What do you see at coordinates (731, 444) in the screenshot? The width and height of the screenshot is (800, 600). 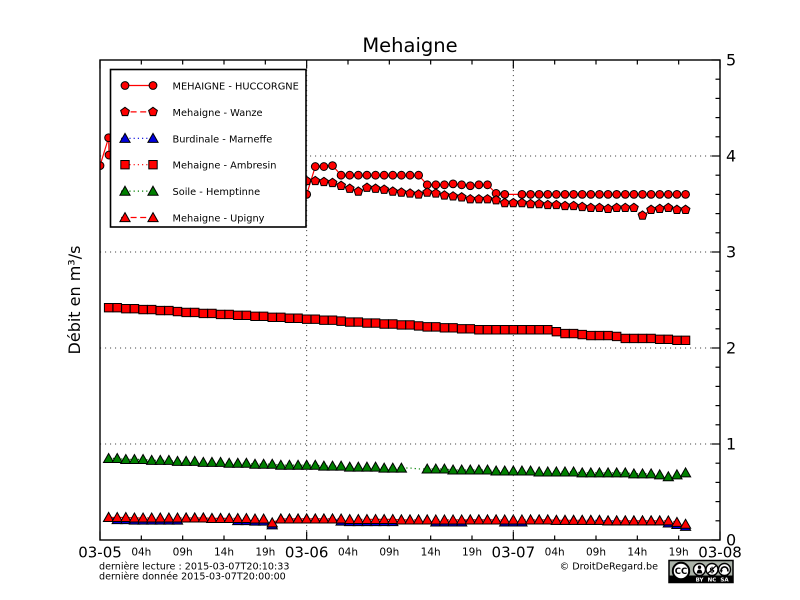 I see `y-tick-label: 1` at bounding box center [731, 444].